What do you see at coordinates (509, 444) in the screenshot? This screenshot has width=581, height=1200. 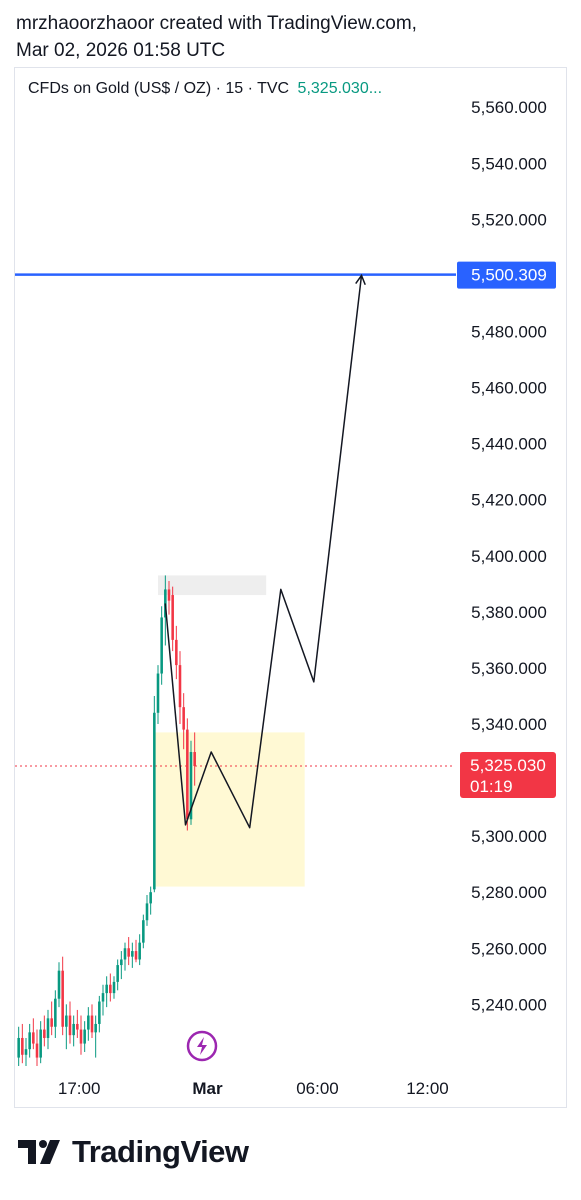 I see `y-tick-label: 5,440.000` at bounding box center [509, 444].